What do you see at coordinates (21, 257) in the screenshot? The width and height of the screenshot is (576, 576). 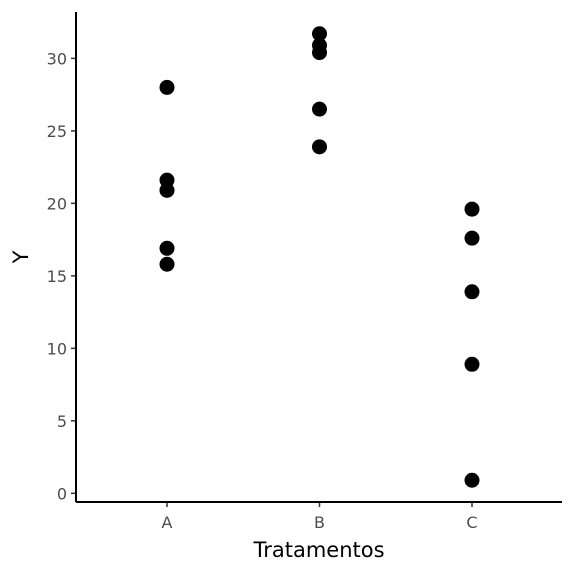 I see `y-axis-title: Y` at bounding box center [21, 257].